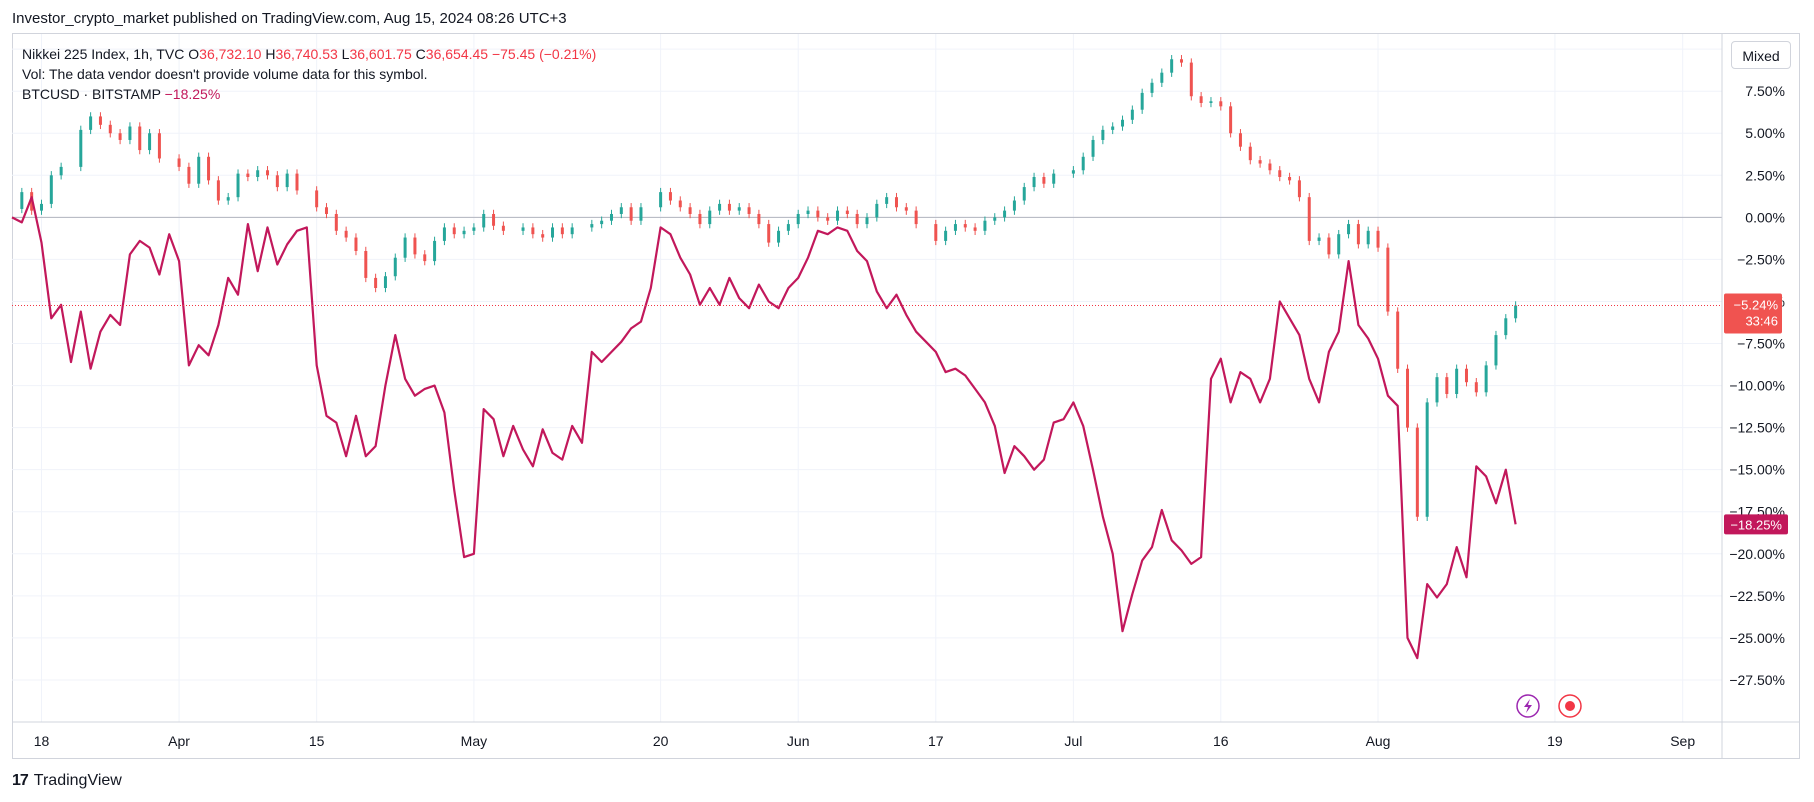 Image resolution: width=1814 pixels, height=802 pixels. Describe the element at coordinates (270, 54) in the screenshot. I see `legend-h-label: H` at that location.